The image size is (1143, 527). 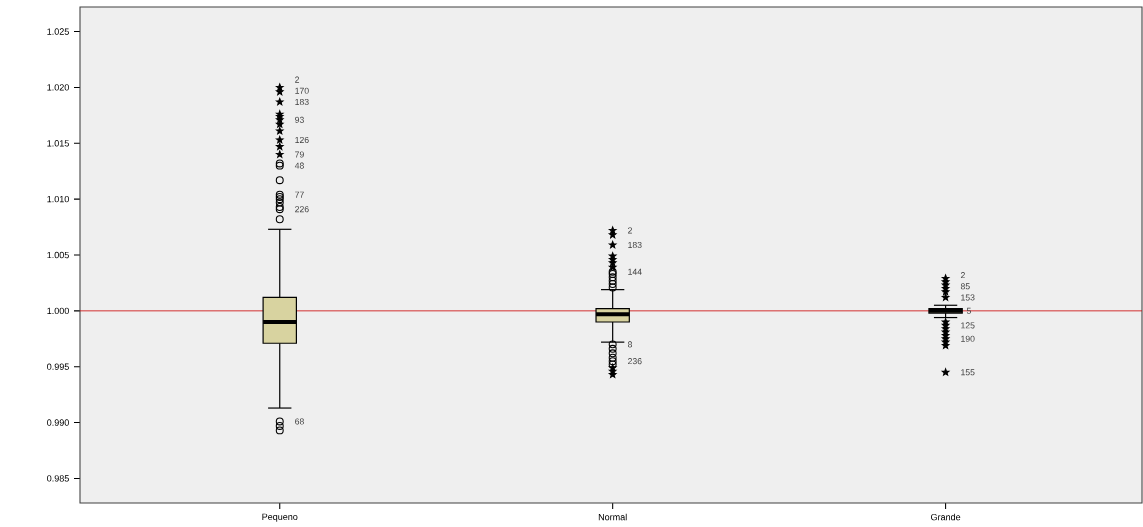 I want to click on annotation: 144, so click(x=635, y=271).